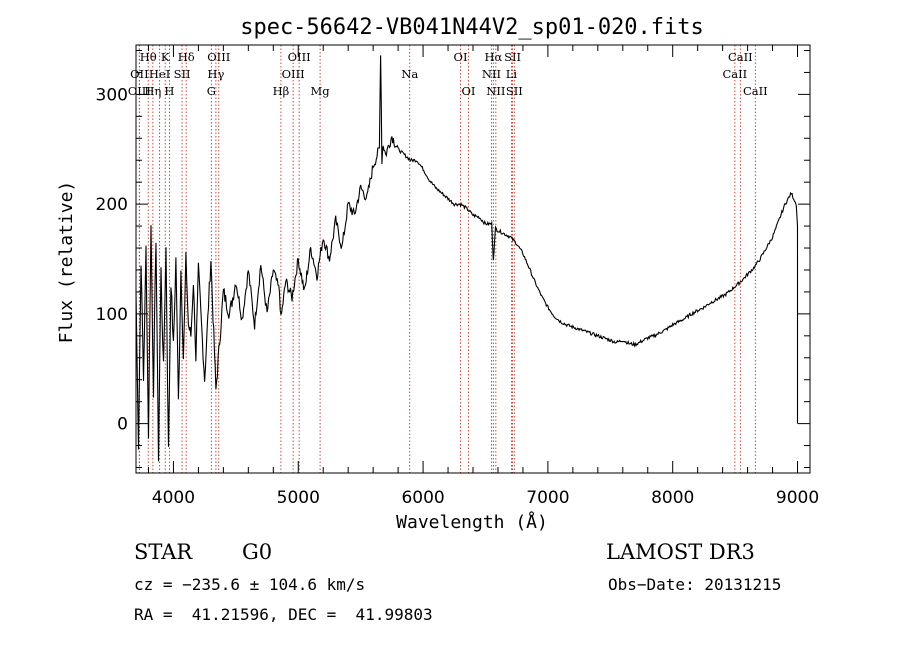 This screenshot has height=649, width=900. What do you see at coordinates (173, 498) in the screenshot?
I see `x-tick-label-0: 4000` at bounding box center [173, 498].